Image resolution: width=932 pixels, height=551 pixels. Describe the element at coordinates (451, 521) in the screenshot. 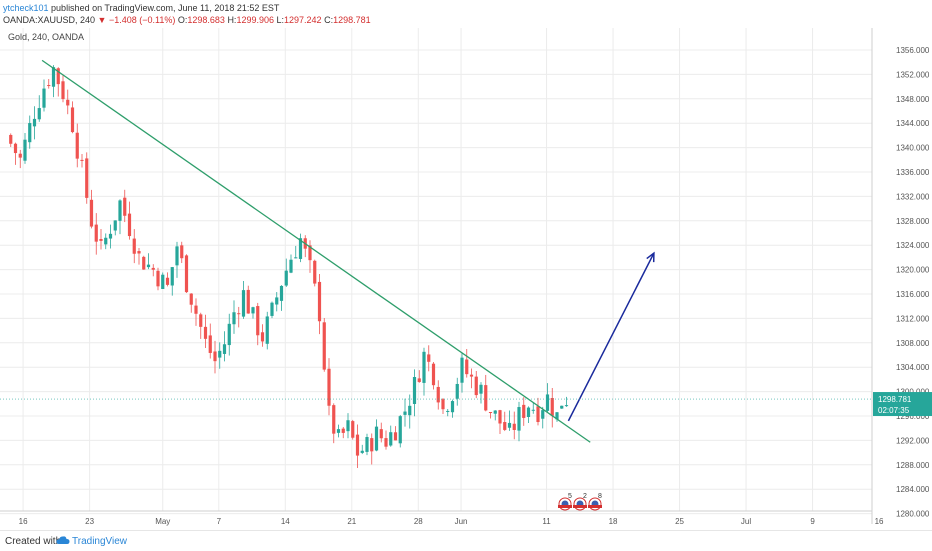

I see `time-scale-labels: 16 23 May 7 14 21 28 Jun 11 18 25 Jul 9 16` at that location.